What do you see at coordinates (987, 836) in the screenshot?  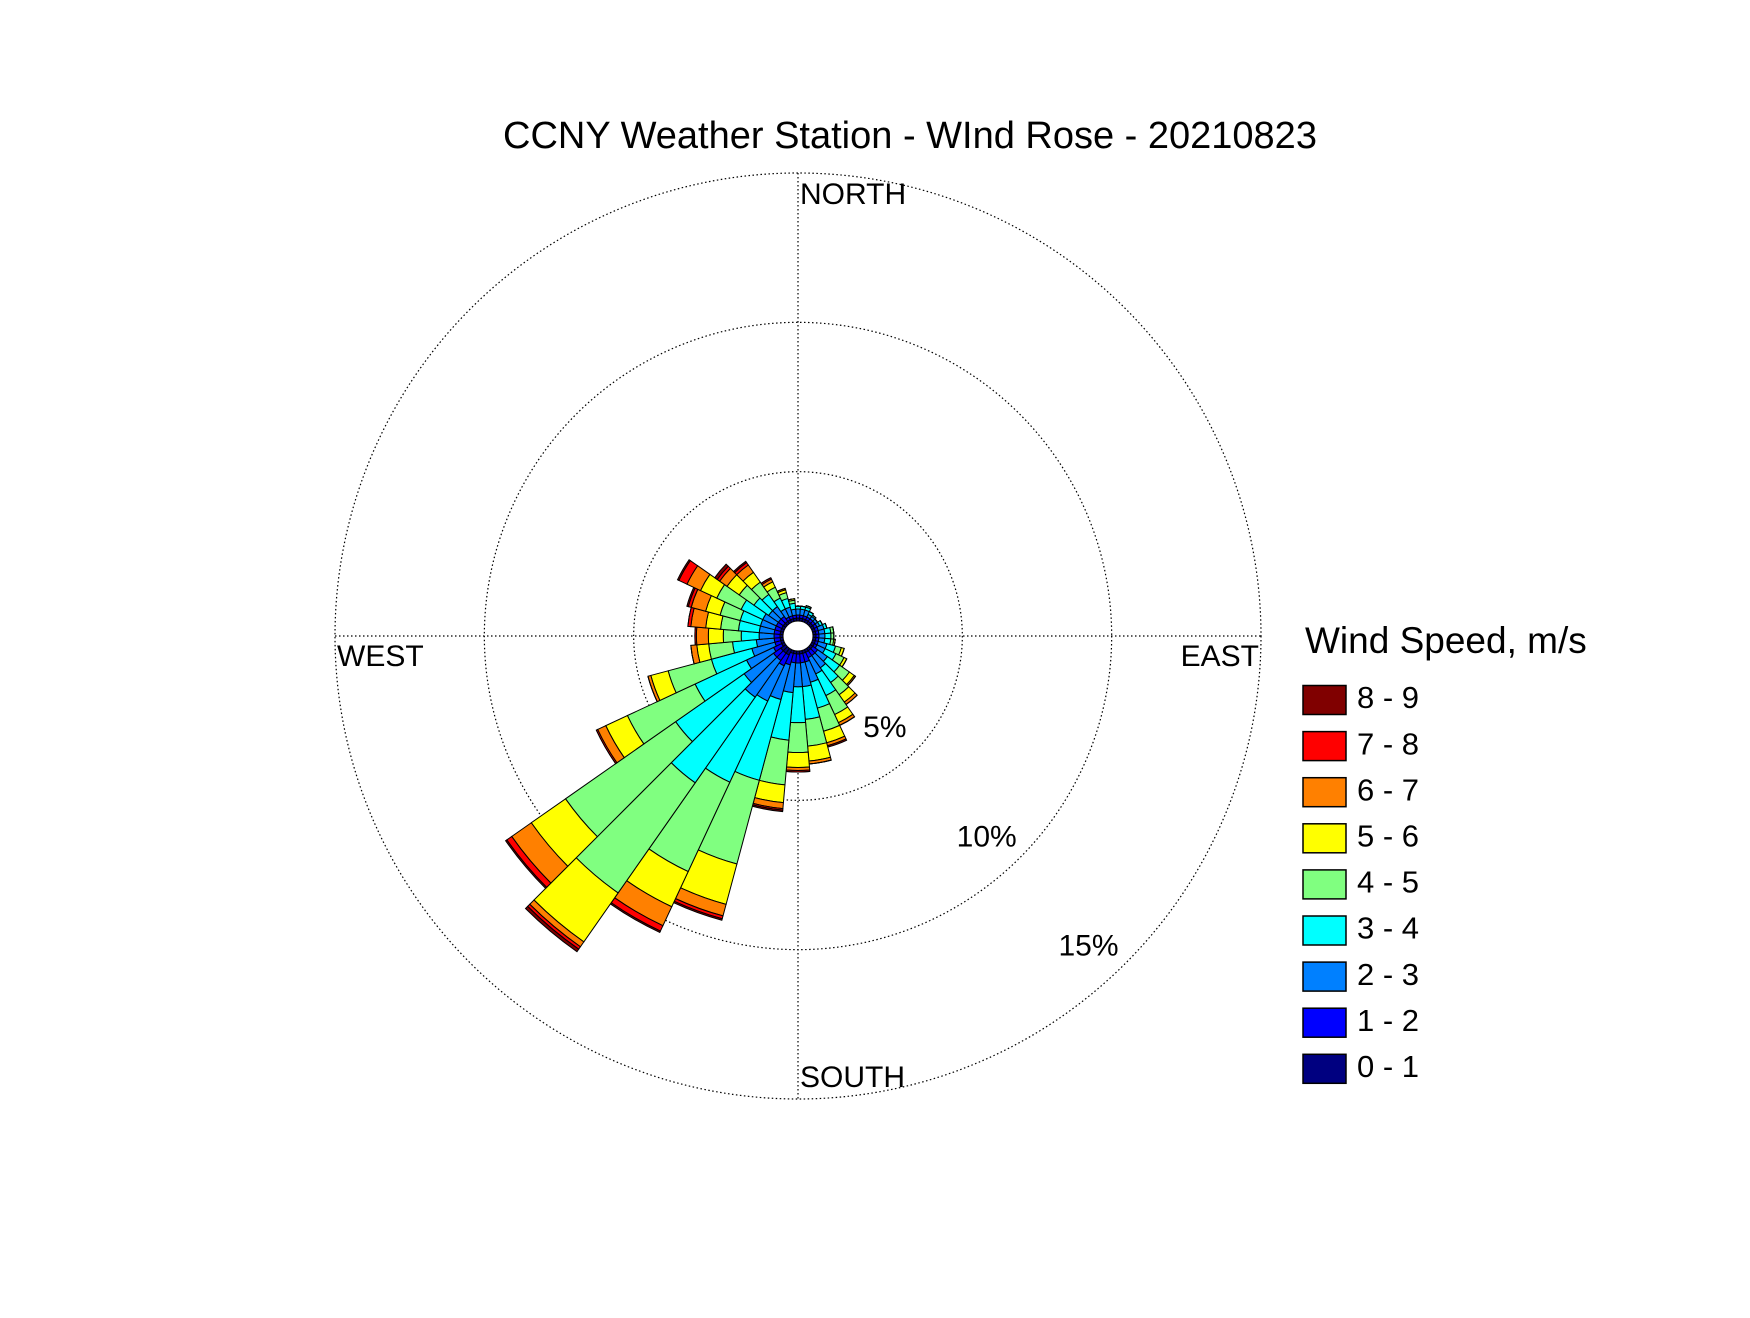 I see `ring-label: 10%` at bounding box center [987, 836].